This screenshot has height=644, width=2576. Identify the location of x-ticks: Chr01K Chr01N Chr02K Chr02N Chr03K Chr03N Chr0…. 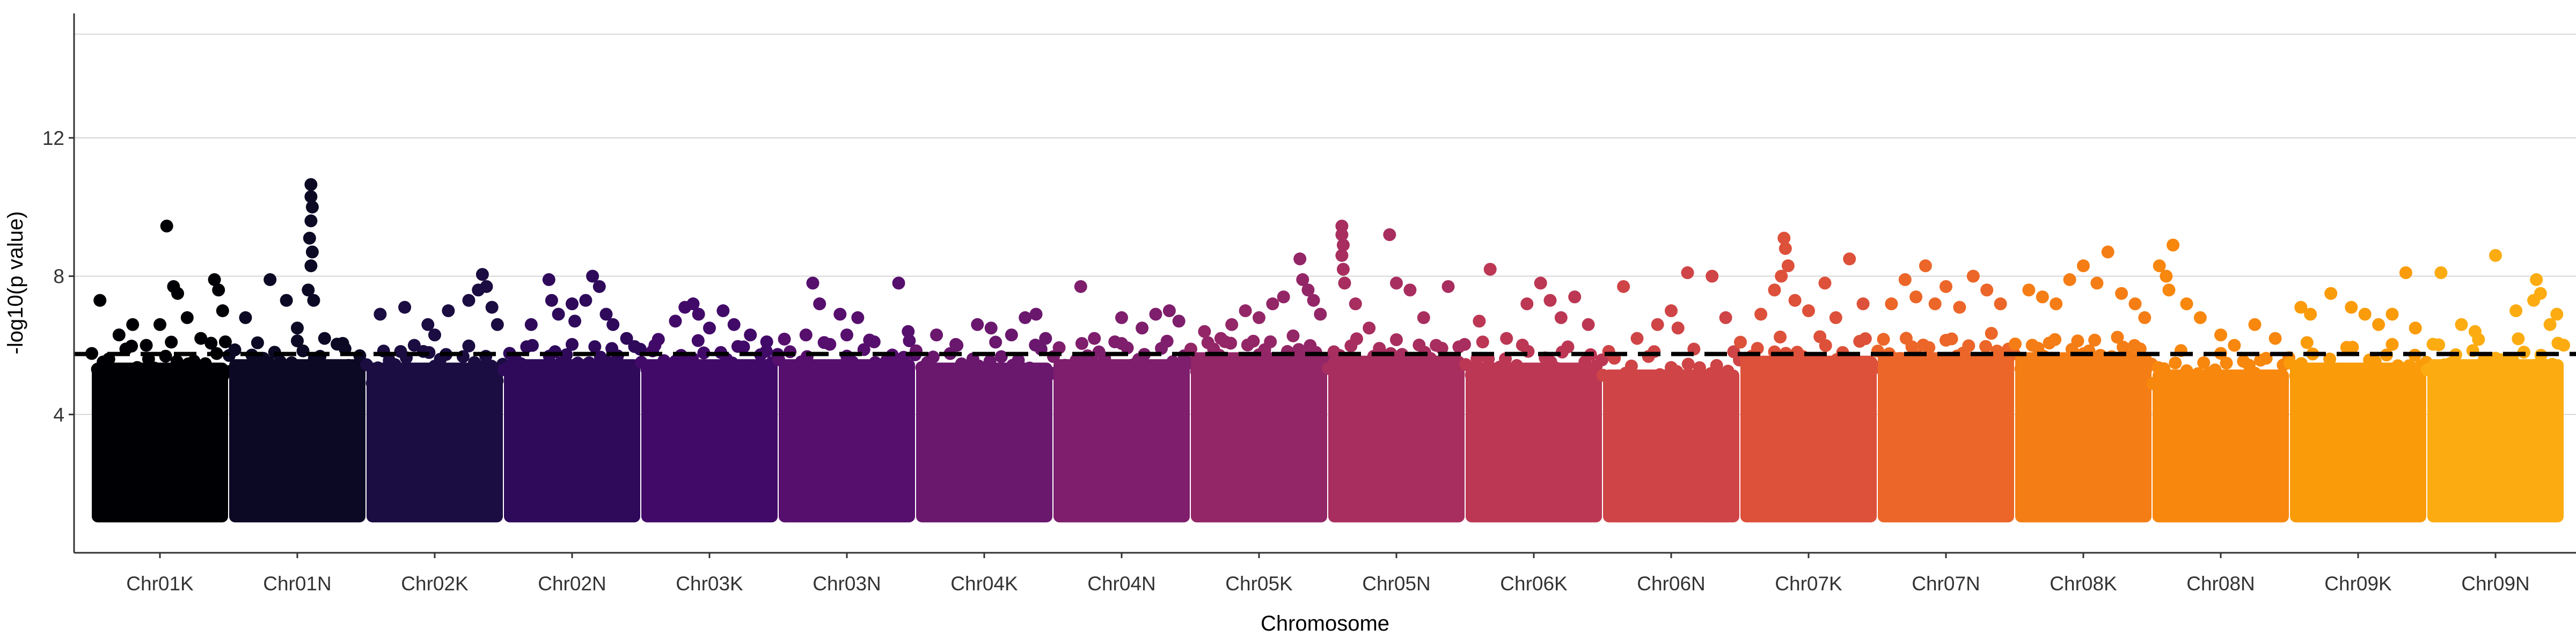
(1328, 574).